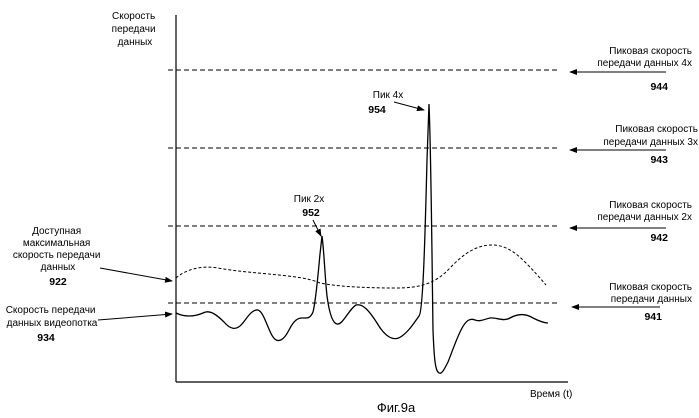  Describe the element at coordinates (361, 266) in the screenshot. I see `available-max-rate-curve` at that location.